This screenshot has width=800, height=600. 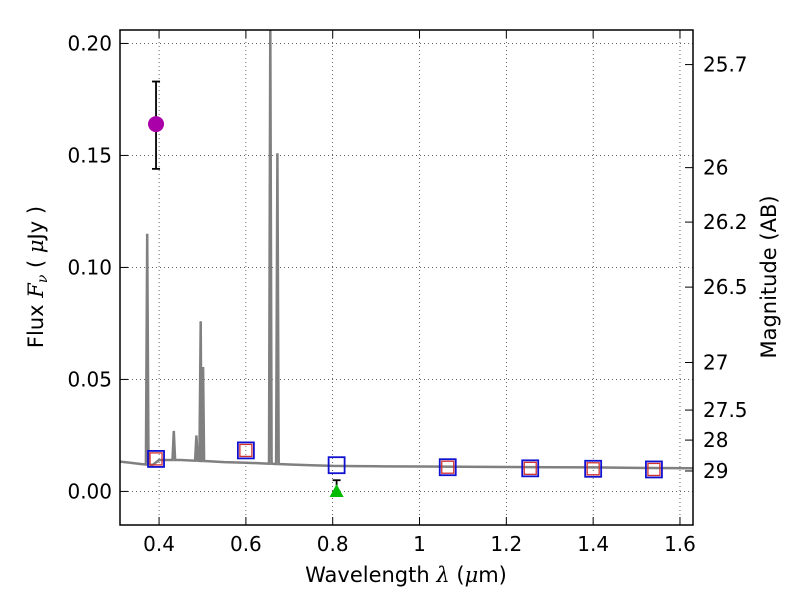 I want to click on mag-tick-label: 28, so click(x=715, y=440).